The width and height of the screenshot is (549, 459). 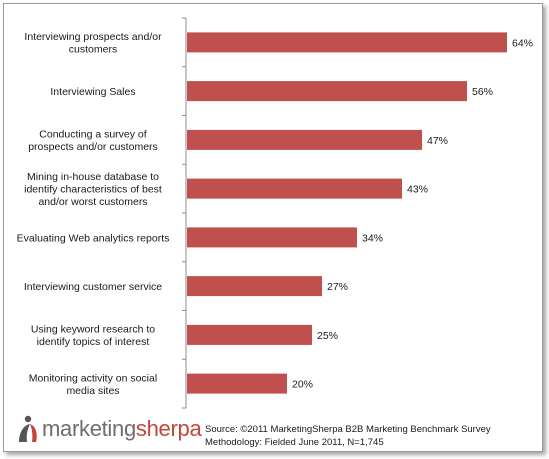 I want to click on category-label-line: Interviewing customer service, so click(x=93, y=287).